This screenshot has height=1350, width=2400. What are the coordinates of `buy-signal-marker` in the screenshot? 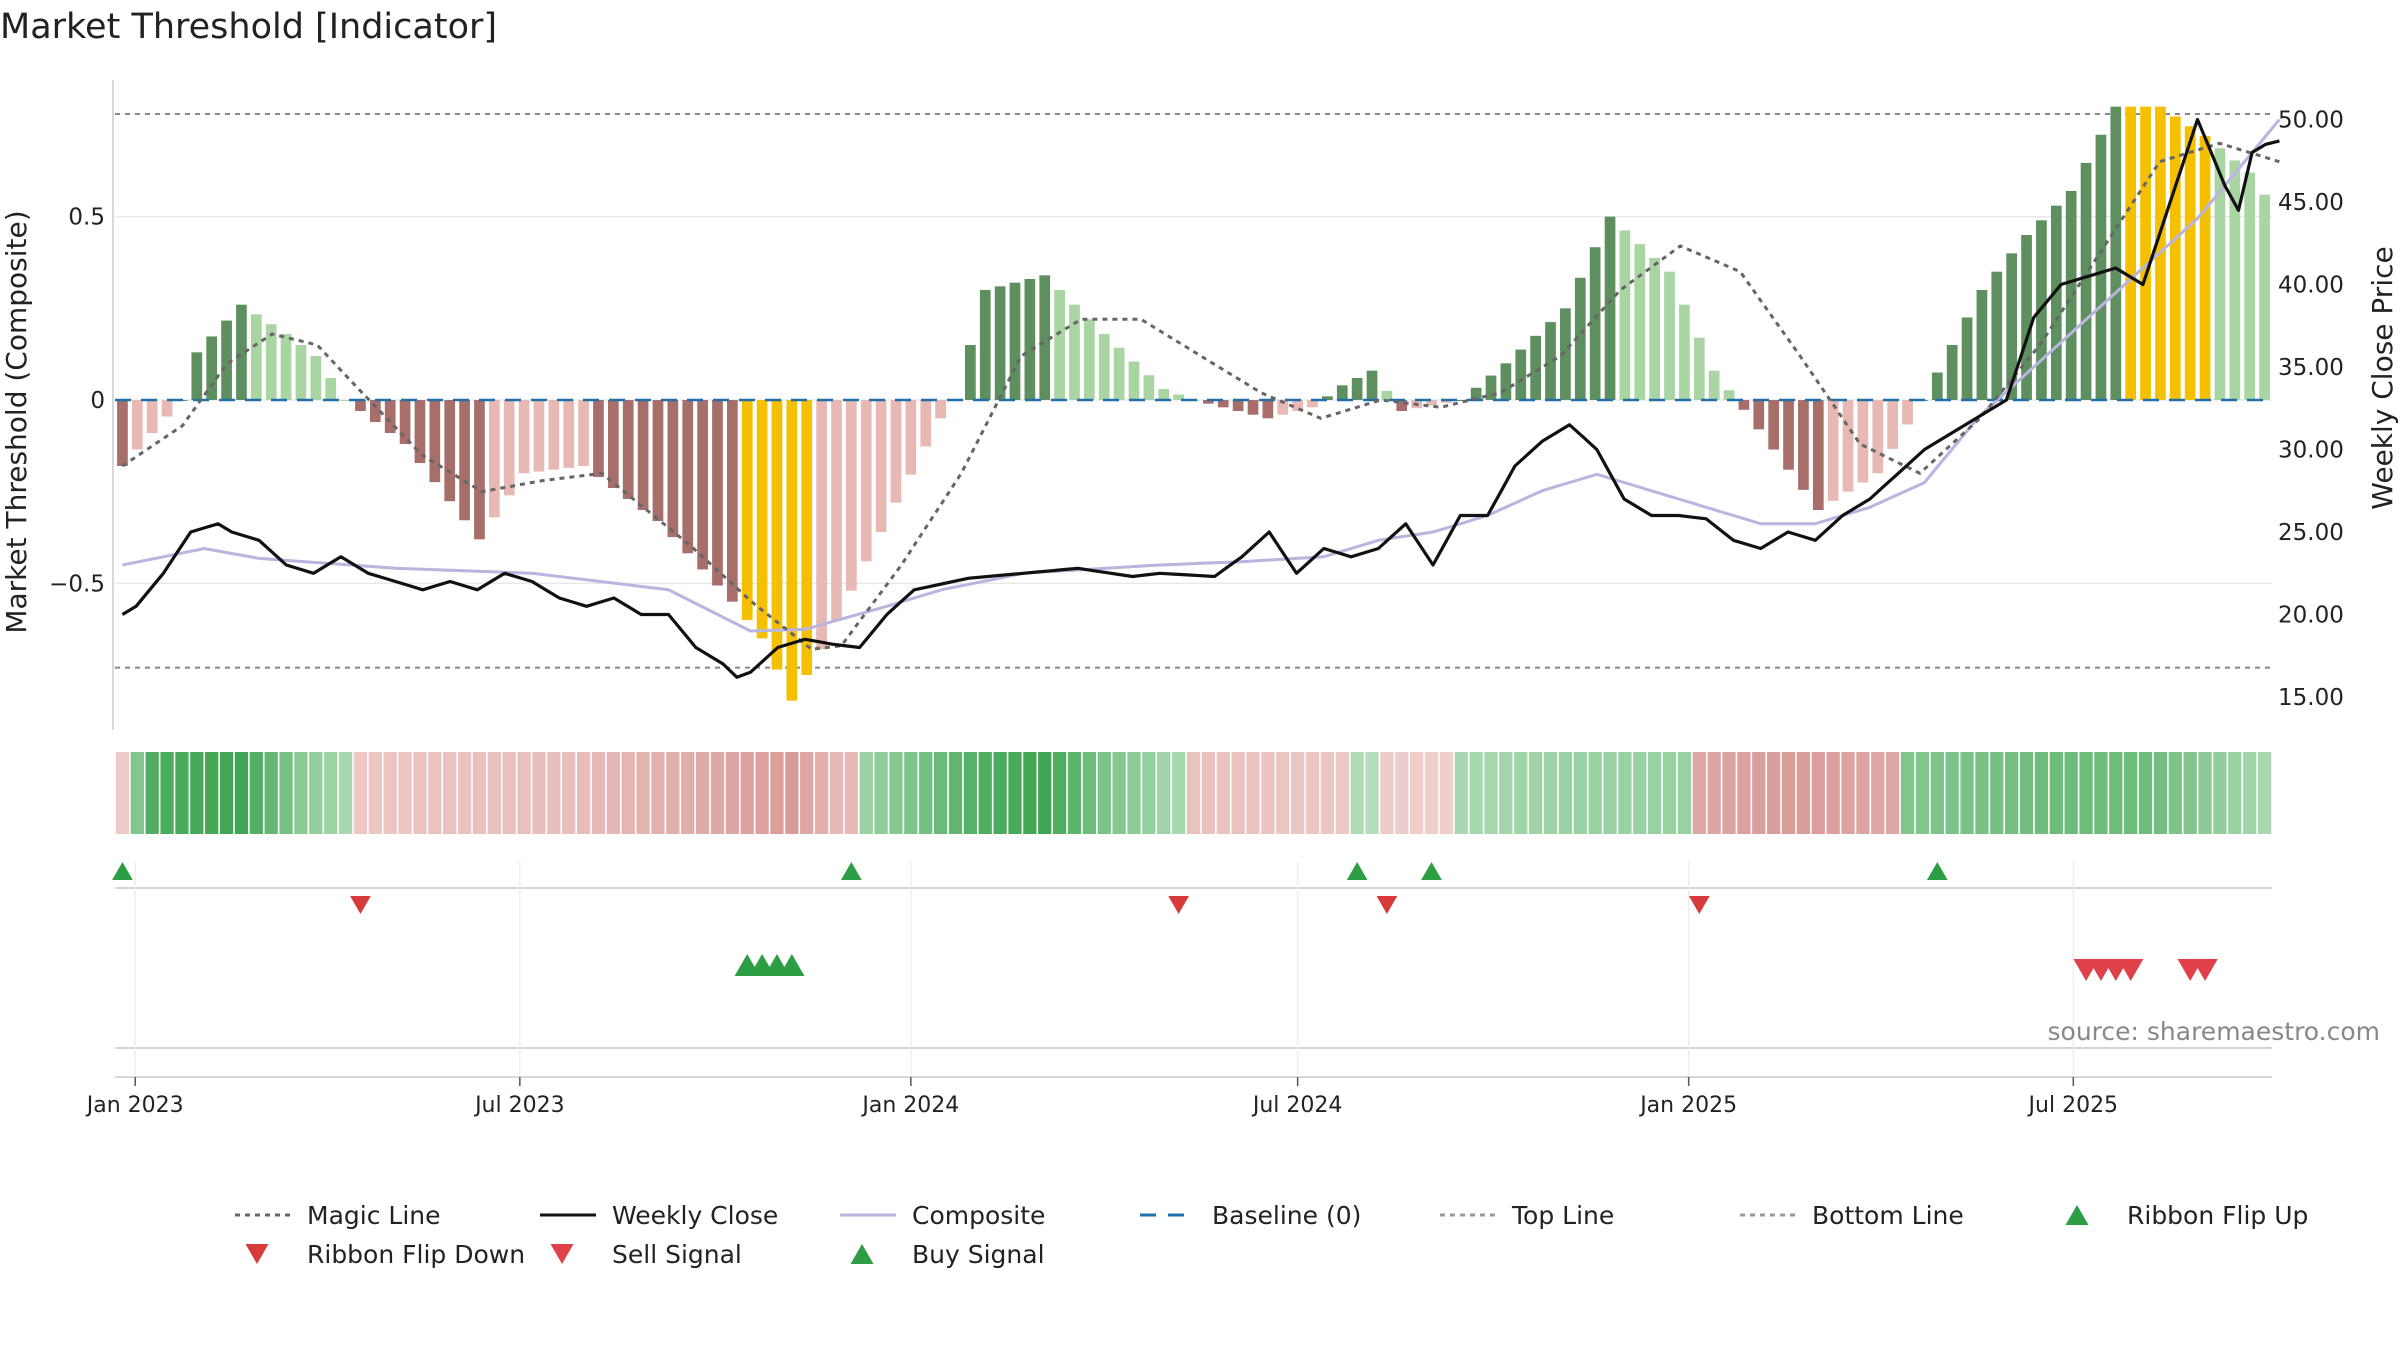 It's located at (792, 965).